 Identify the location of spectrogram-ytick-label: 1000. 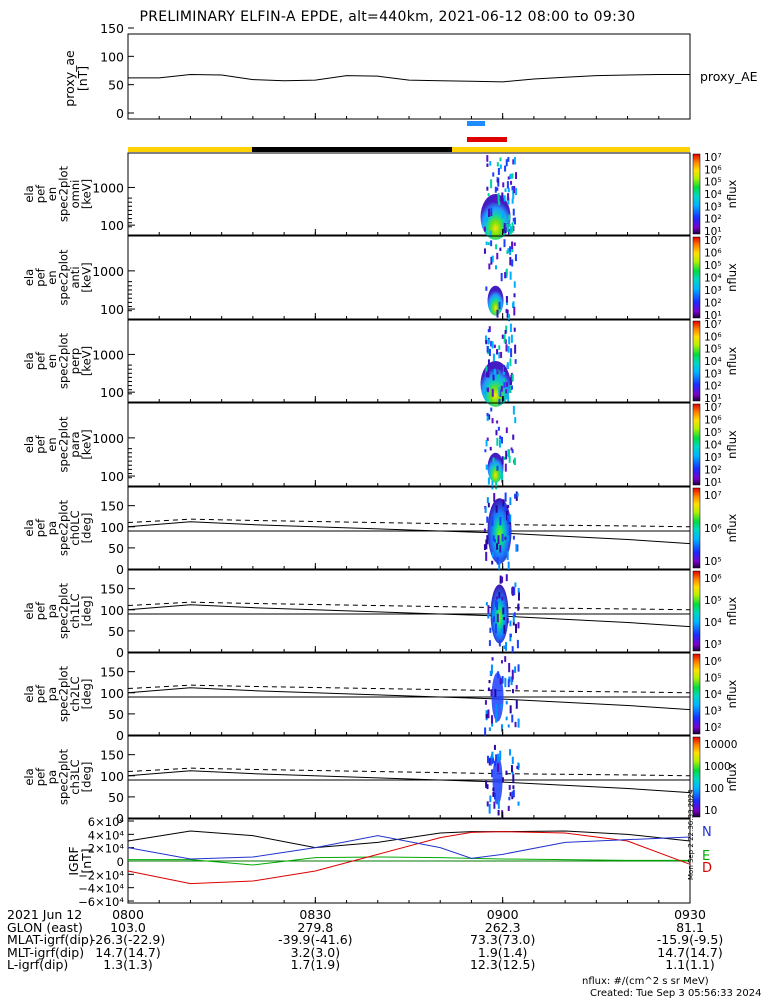
(108, 187).